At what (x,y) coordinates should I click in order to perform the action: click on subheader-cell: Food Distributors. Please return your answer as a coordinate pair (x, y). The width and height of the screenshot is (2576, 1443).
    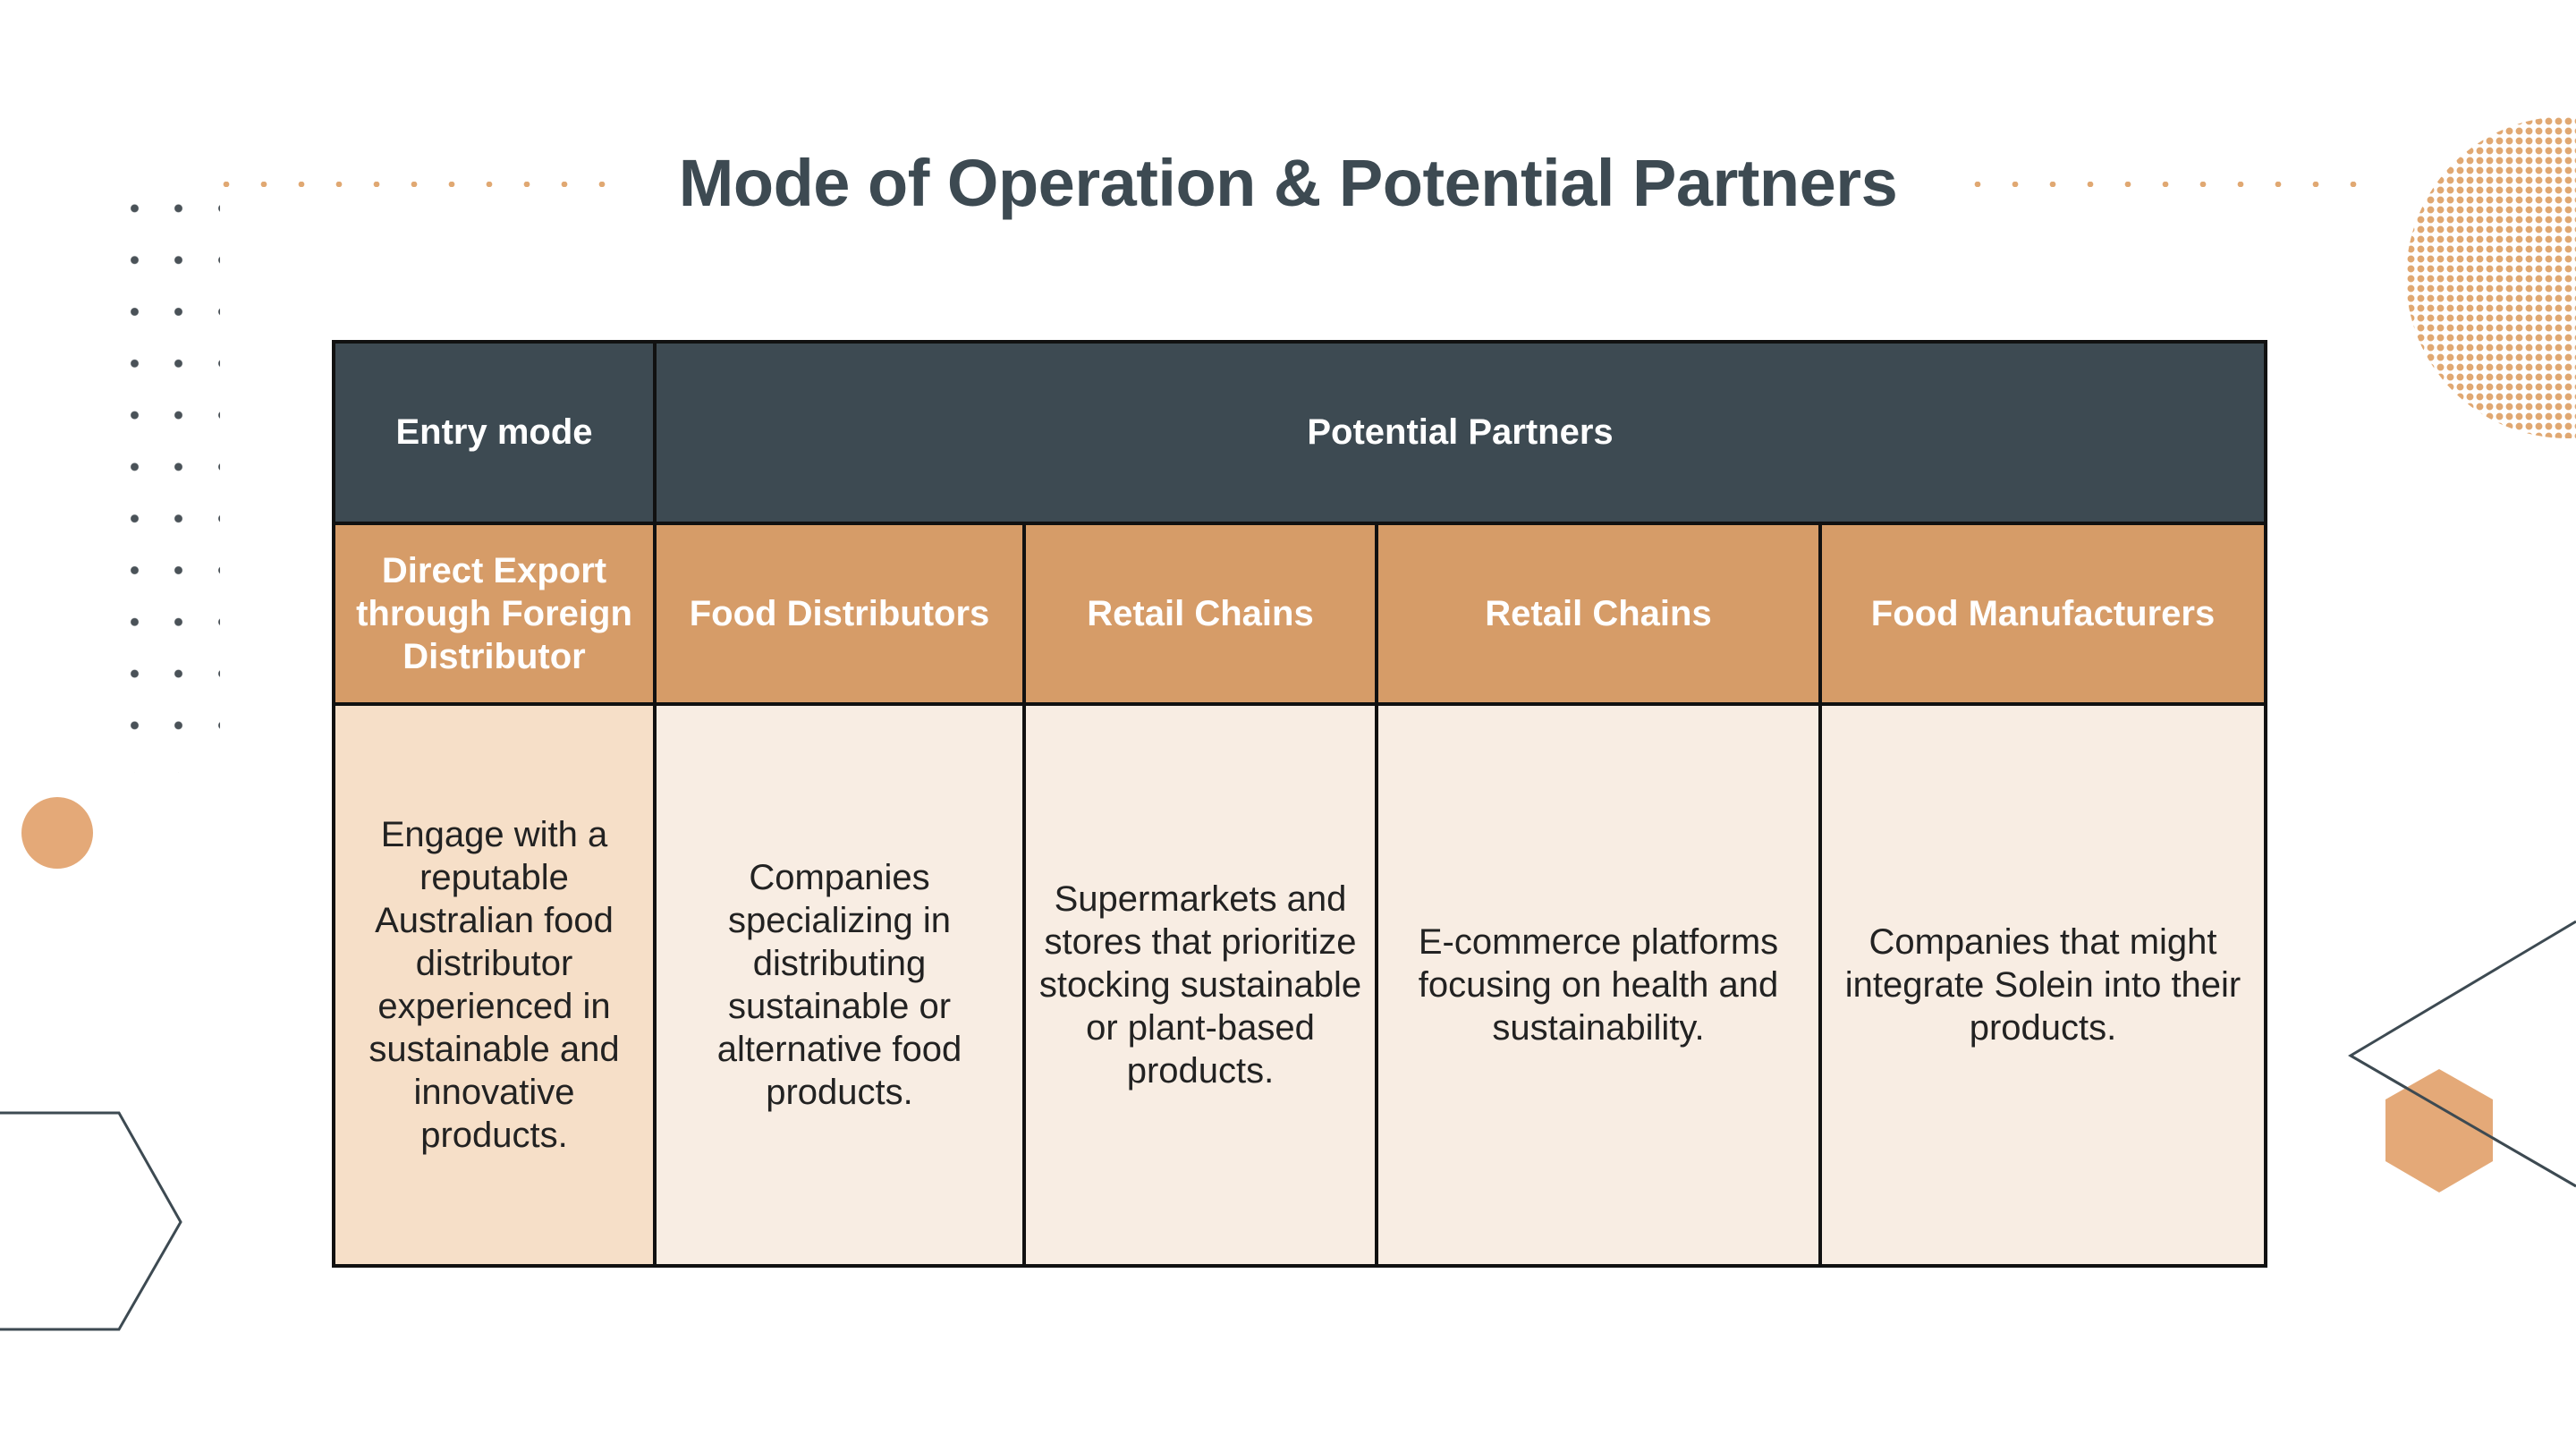
    Looking at the image, I should click on (839, 614).